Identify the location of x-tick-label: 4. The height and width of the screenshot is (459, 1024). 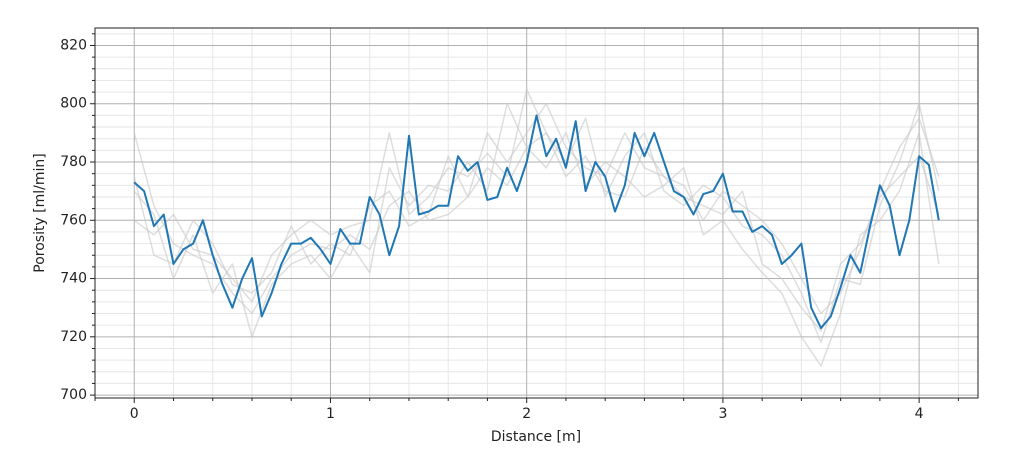
(919, 414).